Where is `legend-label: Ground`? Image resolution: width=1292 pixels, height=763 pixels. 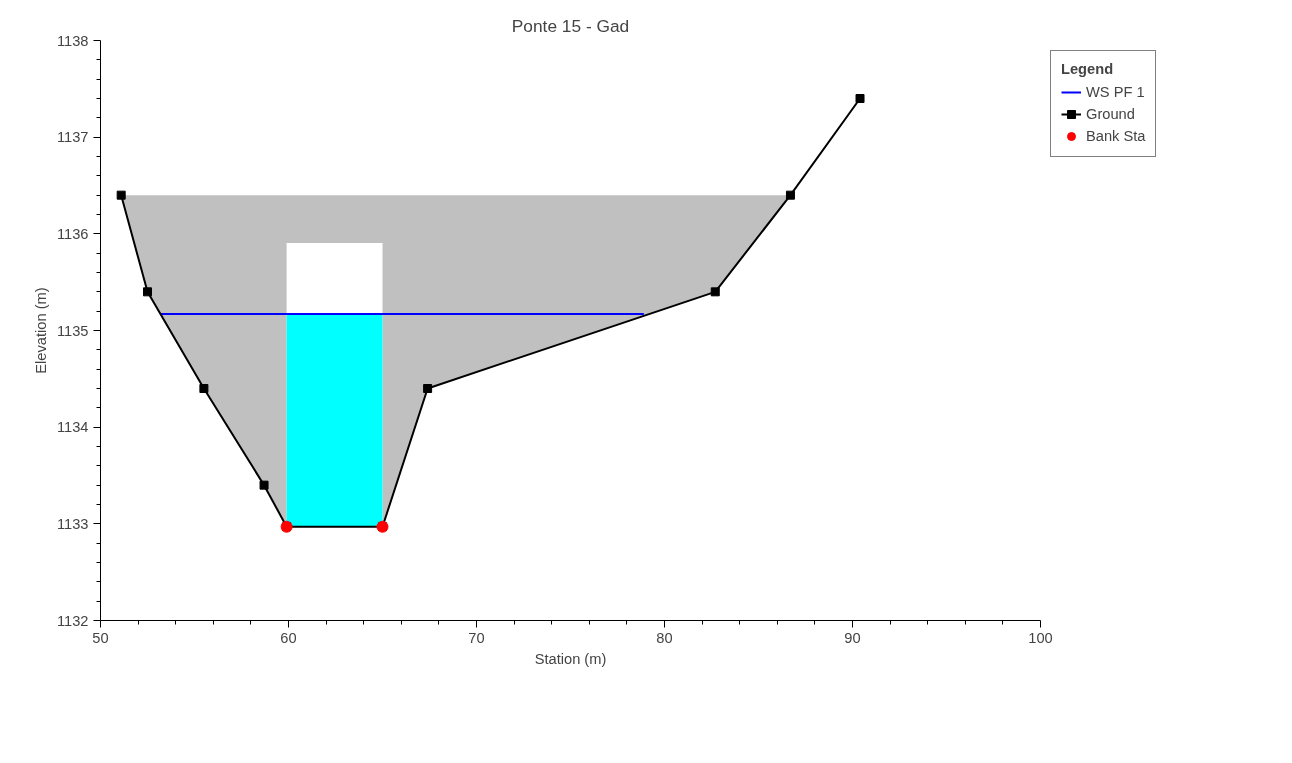
legend-label: Ground is located at coordinates (1110, 114).